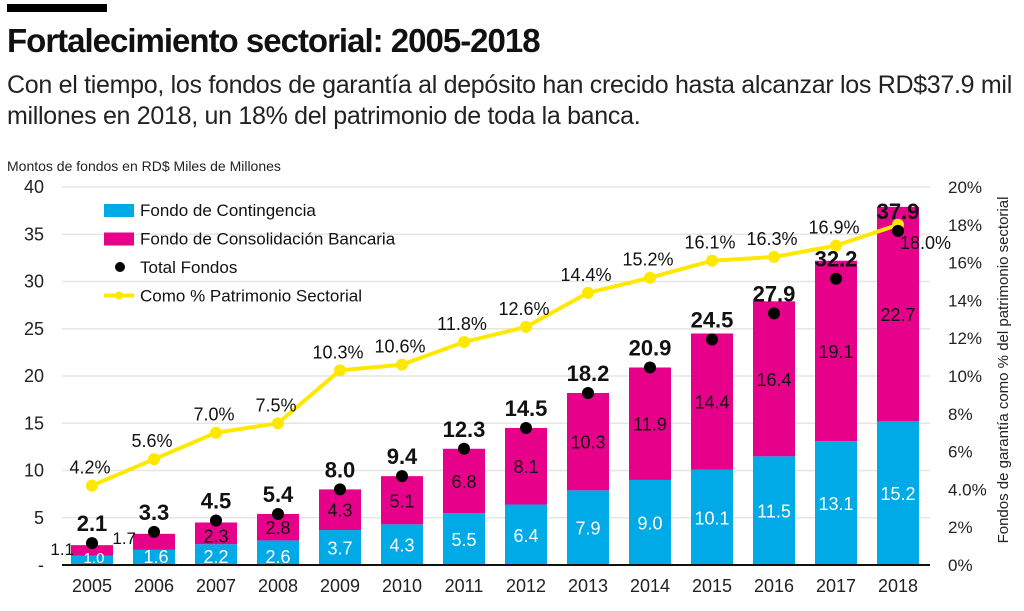  I want to click on x-tick-label: 2017, so click(836, 586).